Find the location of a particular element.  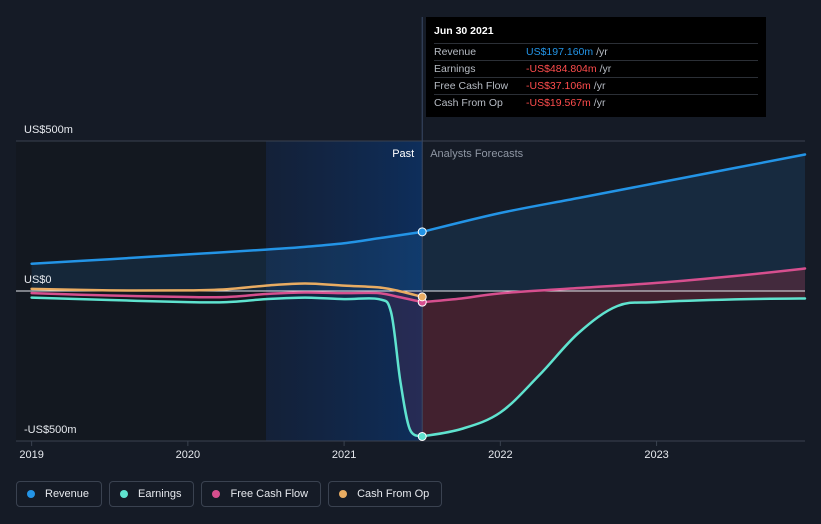

x-tick-label: 2023 is located at coordinates (656, 455).